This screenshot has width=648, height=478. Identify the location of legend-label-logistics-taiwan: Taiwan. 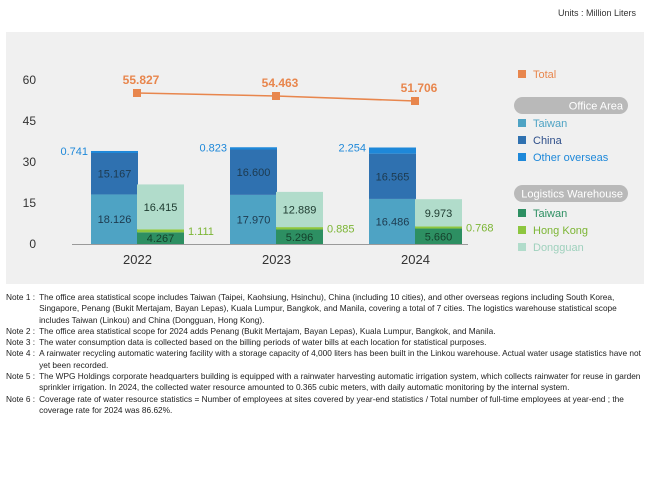
(550, 214).